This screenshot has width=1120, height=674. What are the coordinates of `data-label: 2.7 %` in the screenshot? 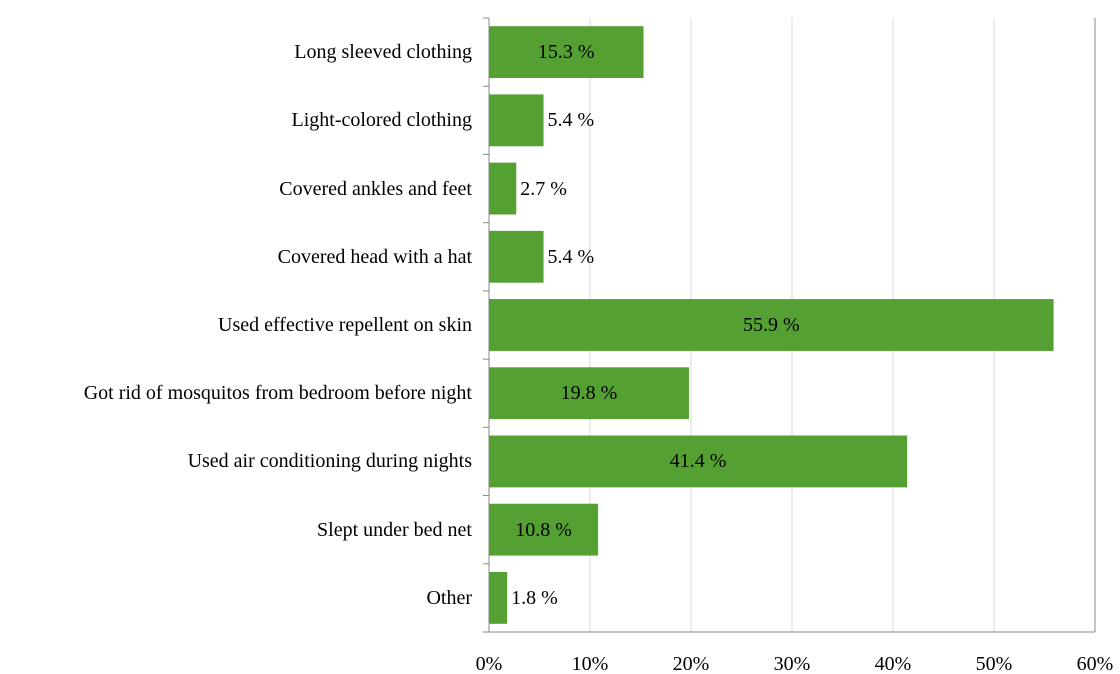 It's located at (543, 188).